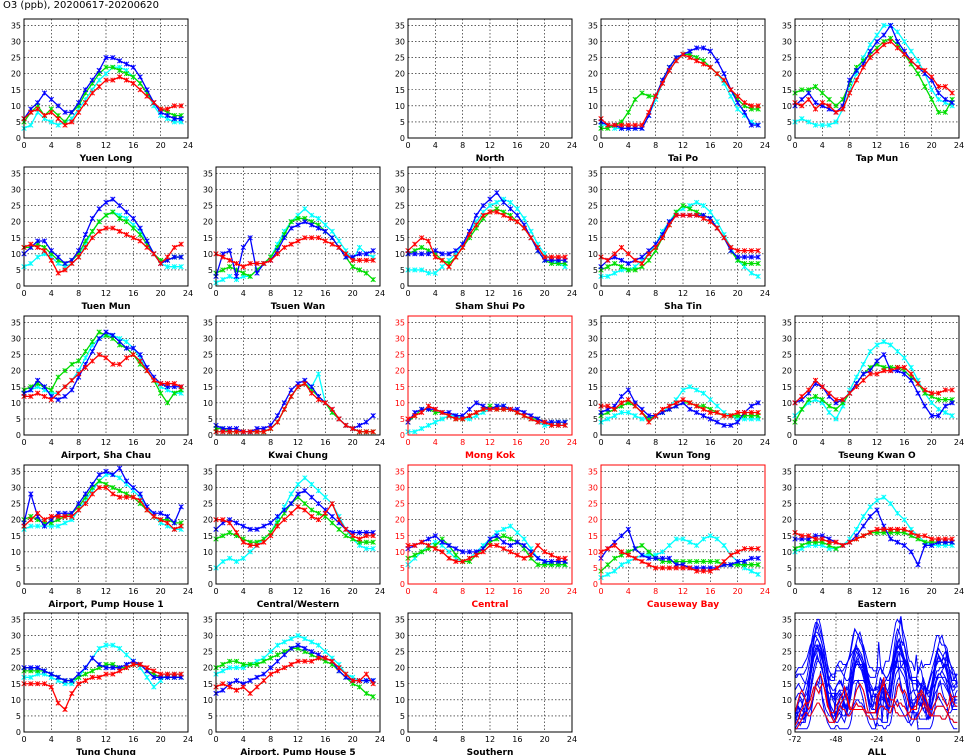  Describe the element at coordinates (545, 591) in the screenshot. I see `x-tick-label: 20` at that location.